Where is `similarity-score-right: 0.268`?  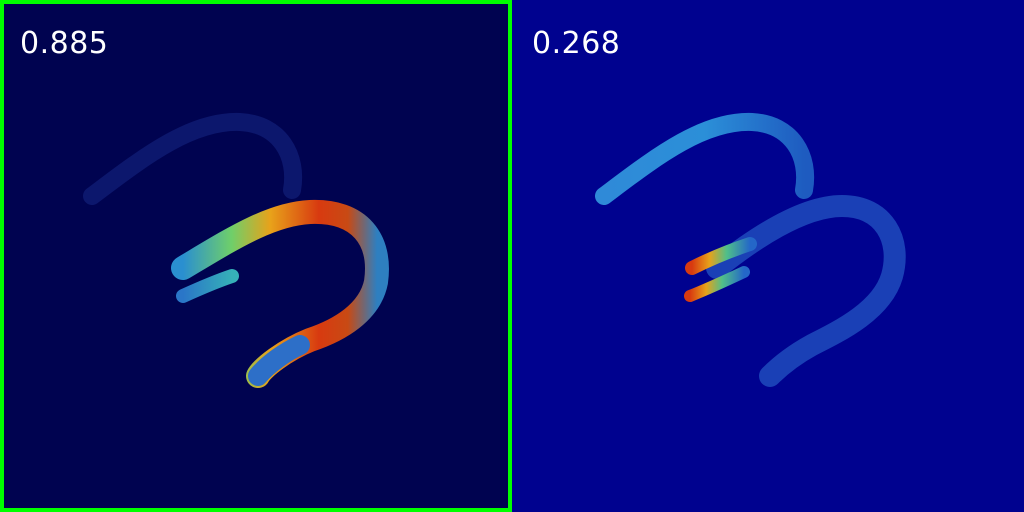 similarity-score-right: 0.268 is located at coordinates (576, 43).